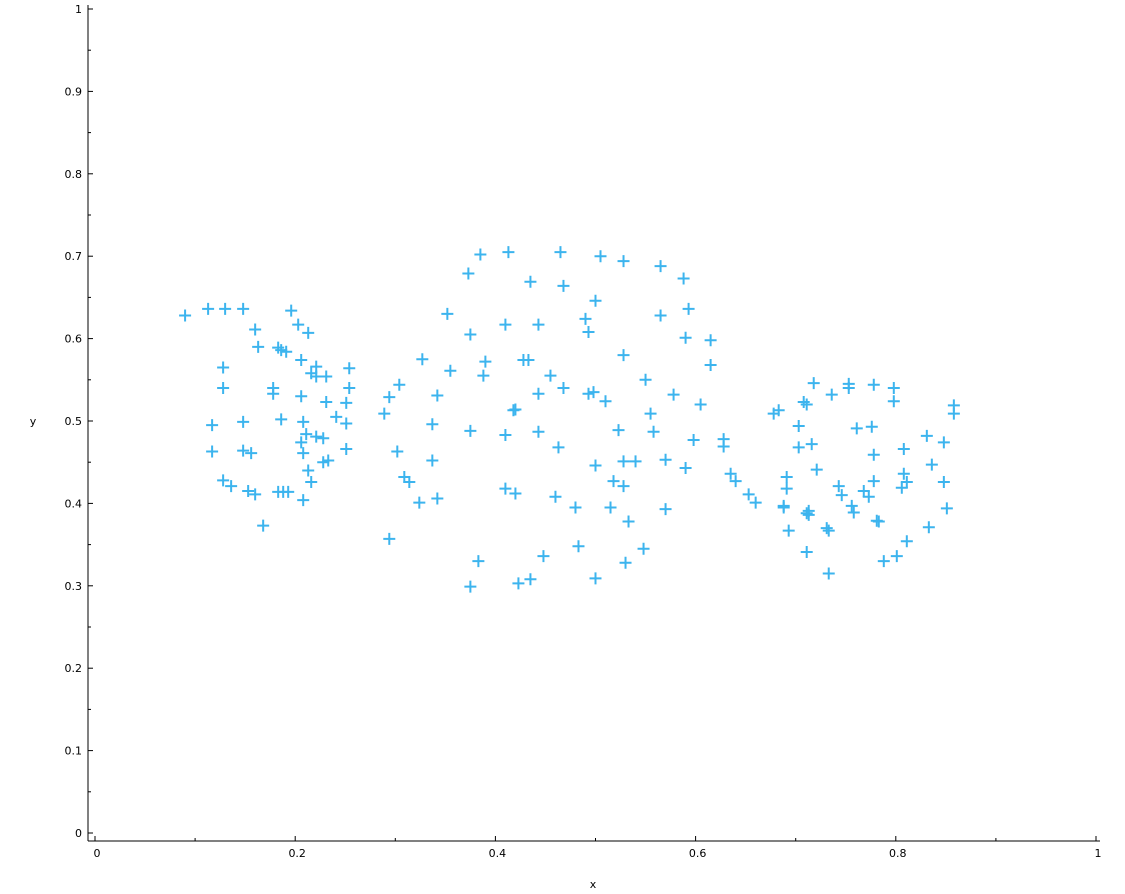 The image size is (1125, 894). I want to click on y-tick-label: 0.6, so click(74, 339).